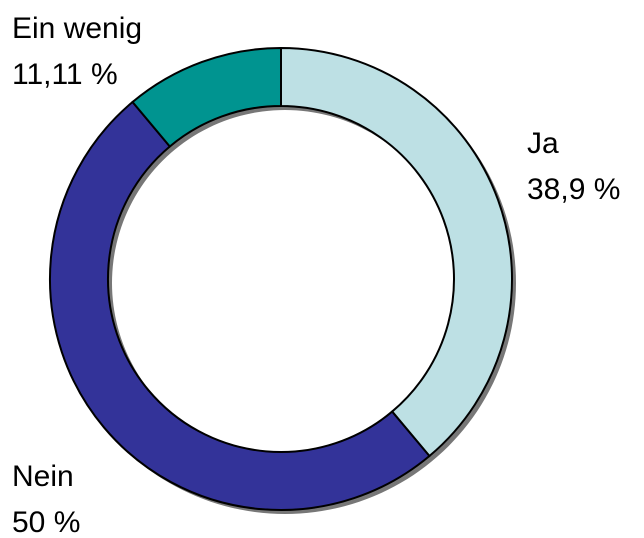  Describe the element at coordinates (543, 143) in the screenshot. I see `segment-name: Ja` at that location.